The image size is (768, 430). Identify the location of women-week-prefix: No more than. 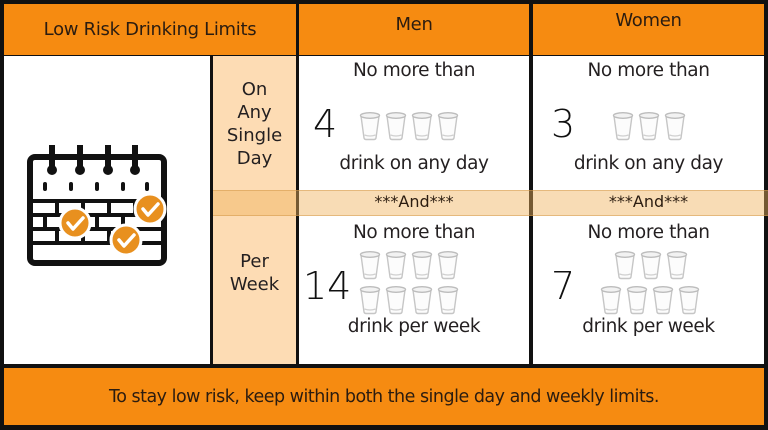
(648, 232).